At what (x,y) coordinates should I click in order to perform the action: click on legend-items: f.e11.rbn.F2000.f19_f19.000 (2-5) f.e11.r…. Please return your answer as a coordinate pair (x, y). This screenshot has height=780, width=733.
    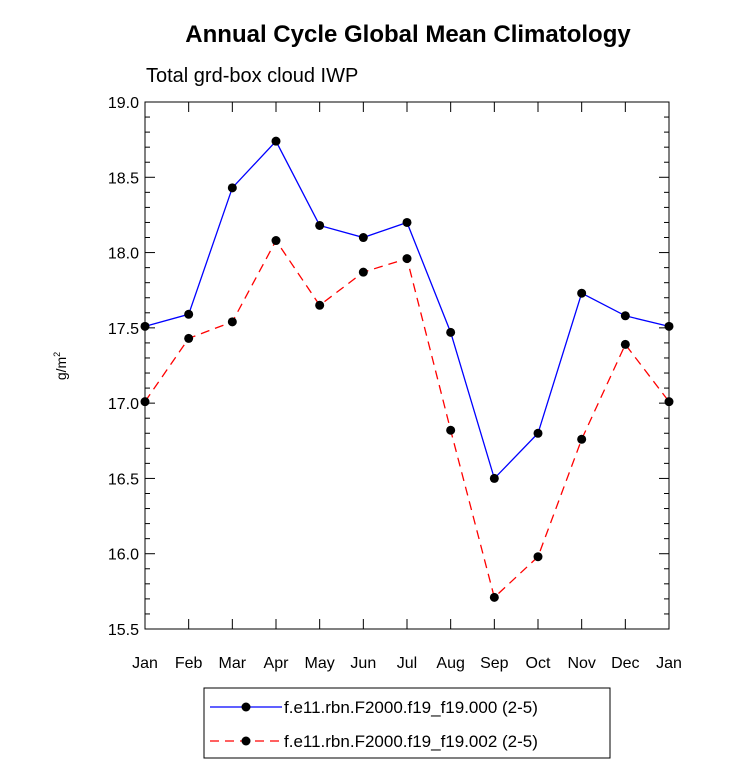
    Looking at the image, I should click on (374, 724).